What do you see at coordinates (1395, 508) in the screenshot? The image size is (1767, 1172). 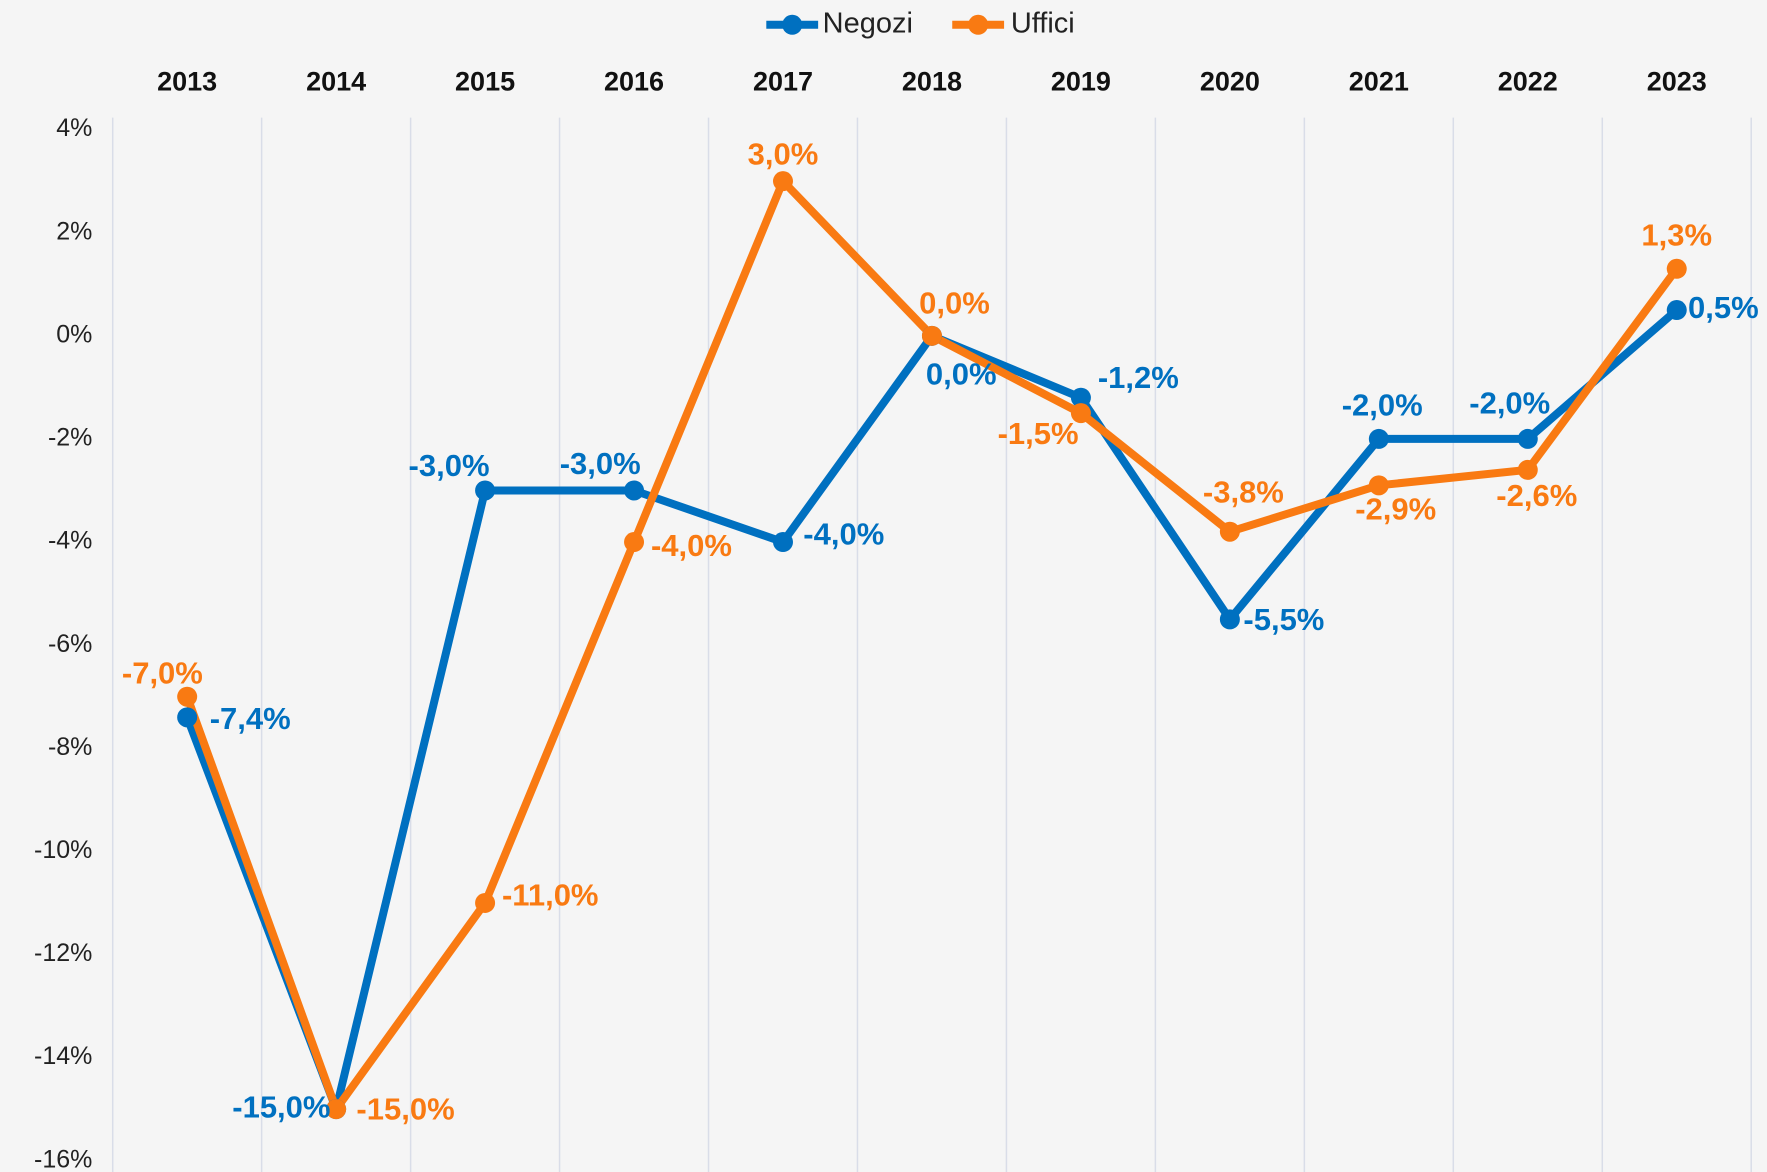 I see `data-label: -2,9%` at bounding box center [1395, 508].